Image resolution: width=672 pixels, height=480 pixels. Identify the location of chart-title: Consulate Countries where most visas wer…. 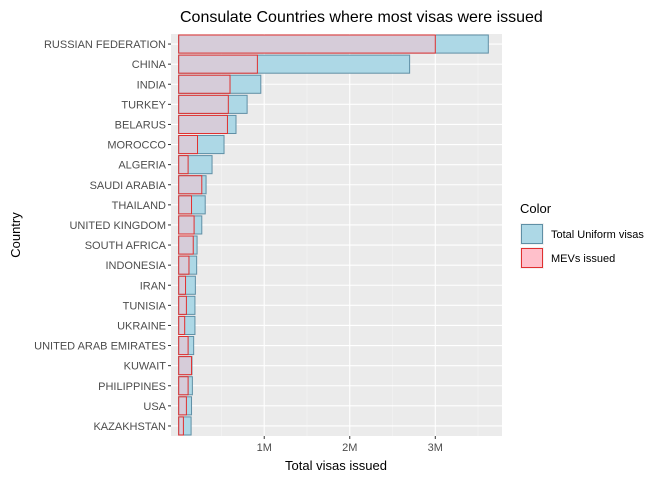
(361, 17).